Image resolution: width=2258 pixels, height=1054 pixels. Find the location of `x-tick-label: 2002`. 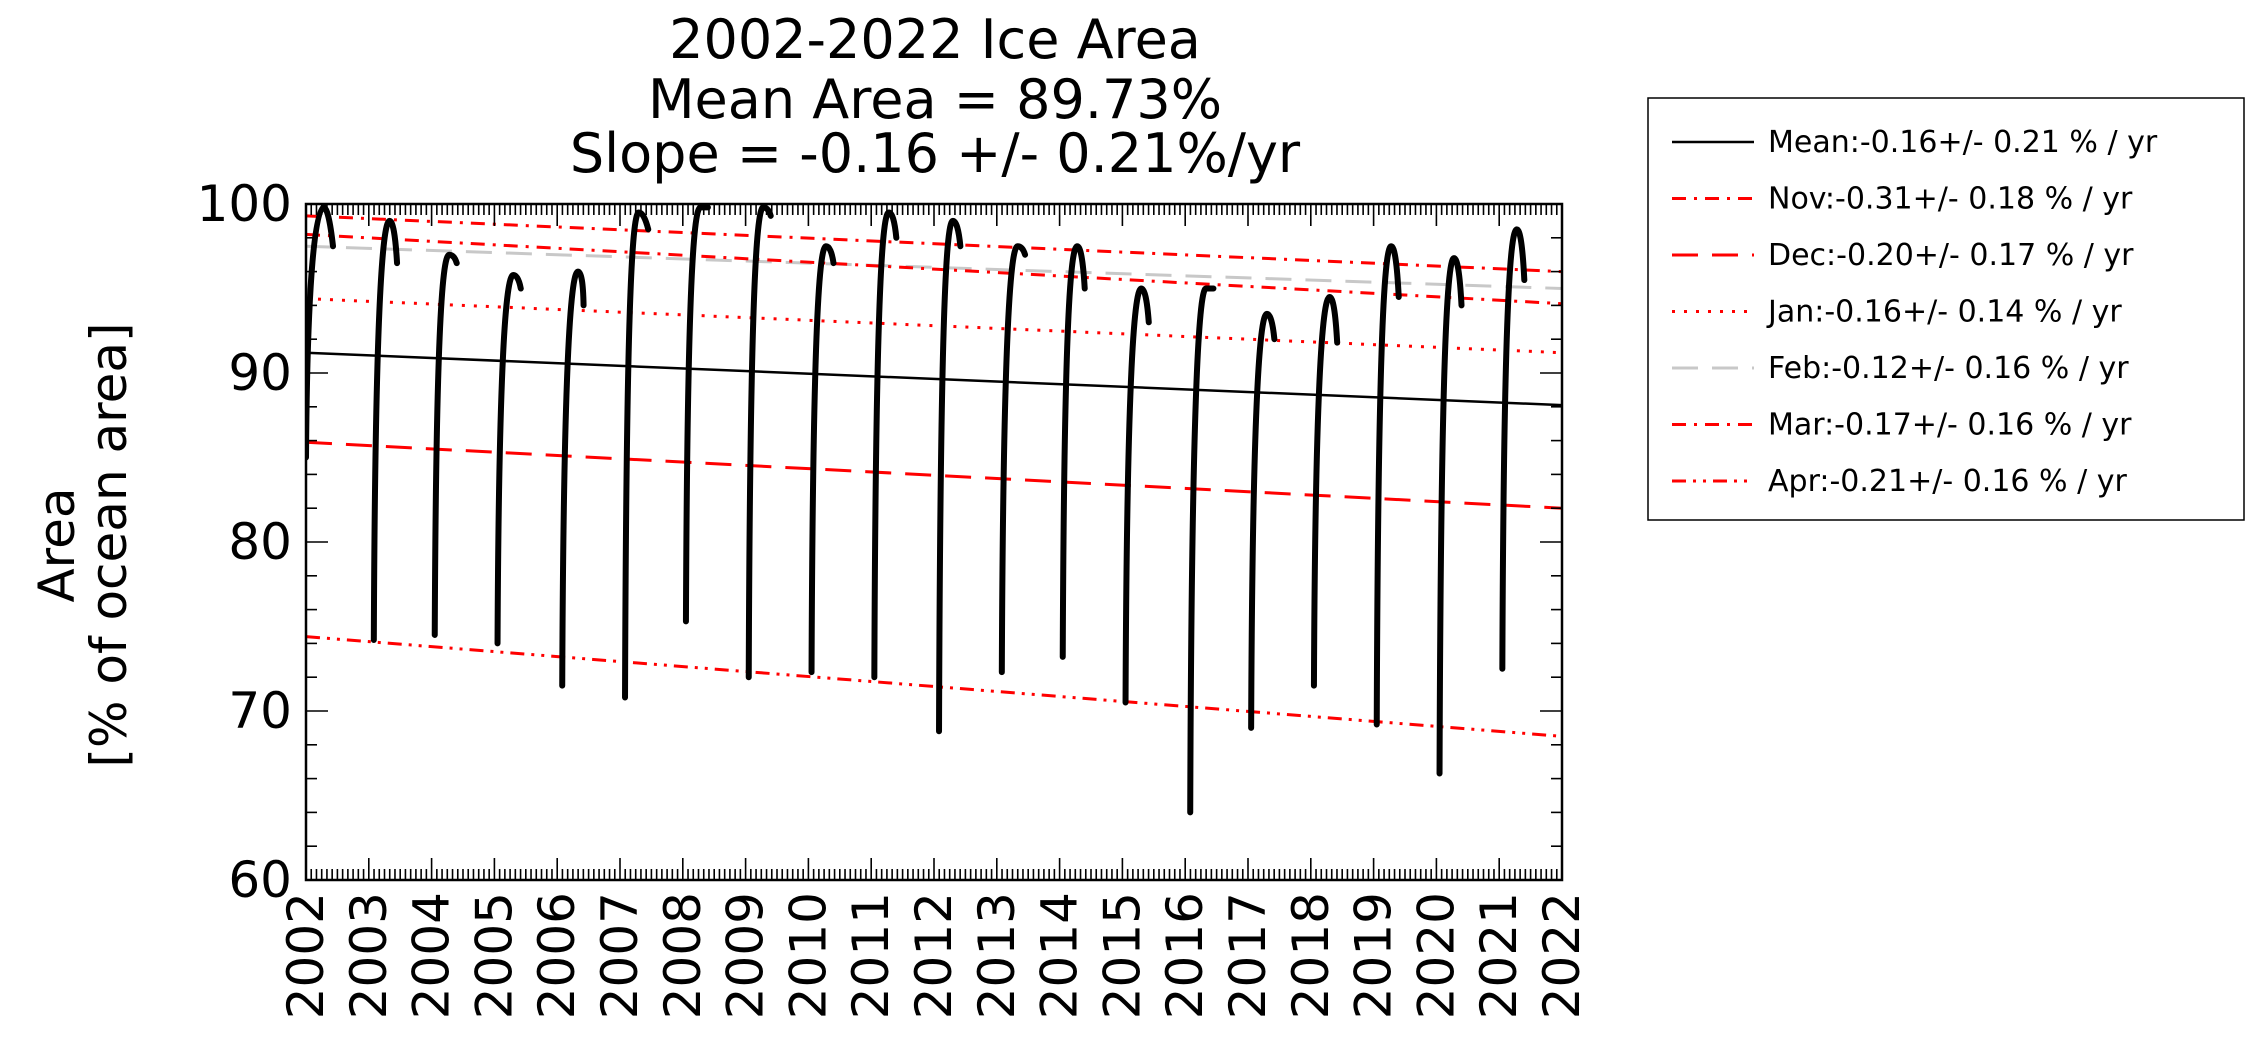

x-tick-label: 2002 is located at coordinates (306, 955).